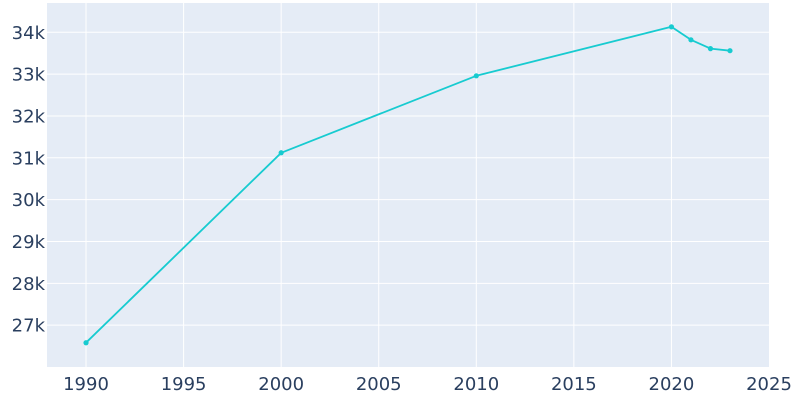 This screenshot has height=400, width=800. Describe the element at coordinates (29, 180) in the screenshot. I see `y-axis-tick-labels: 27k 28k 29k 30k 31k 32k 33k 34k` at that location.